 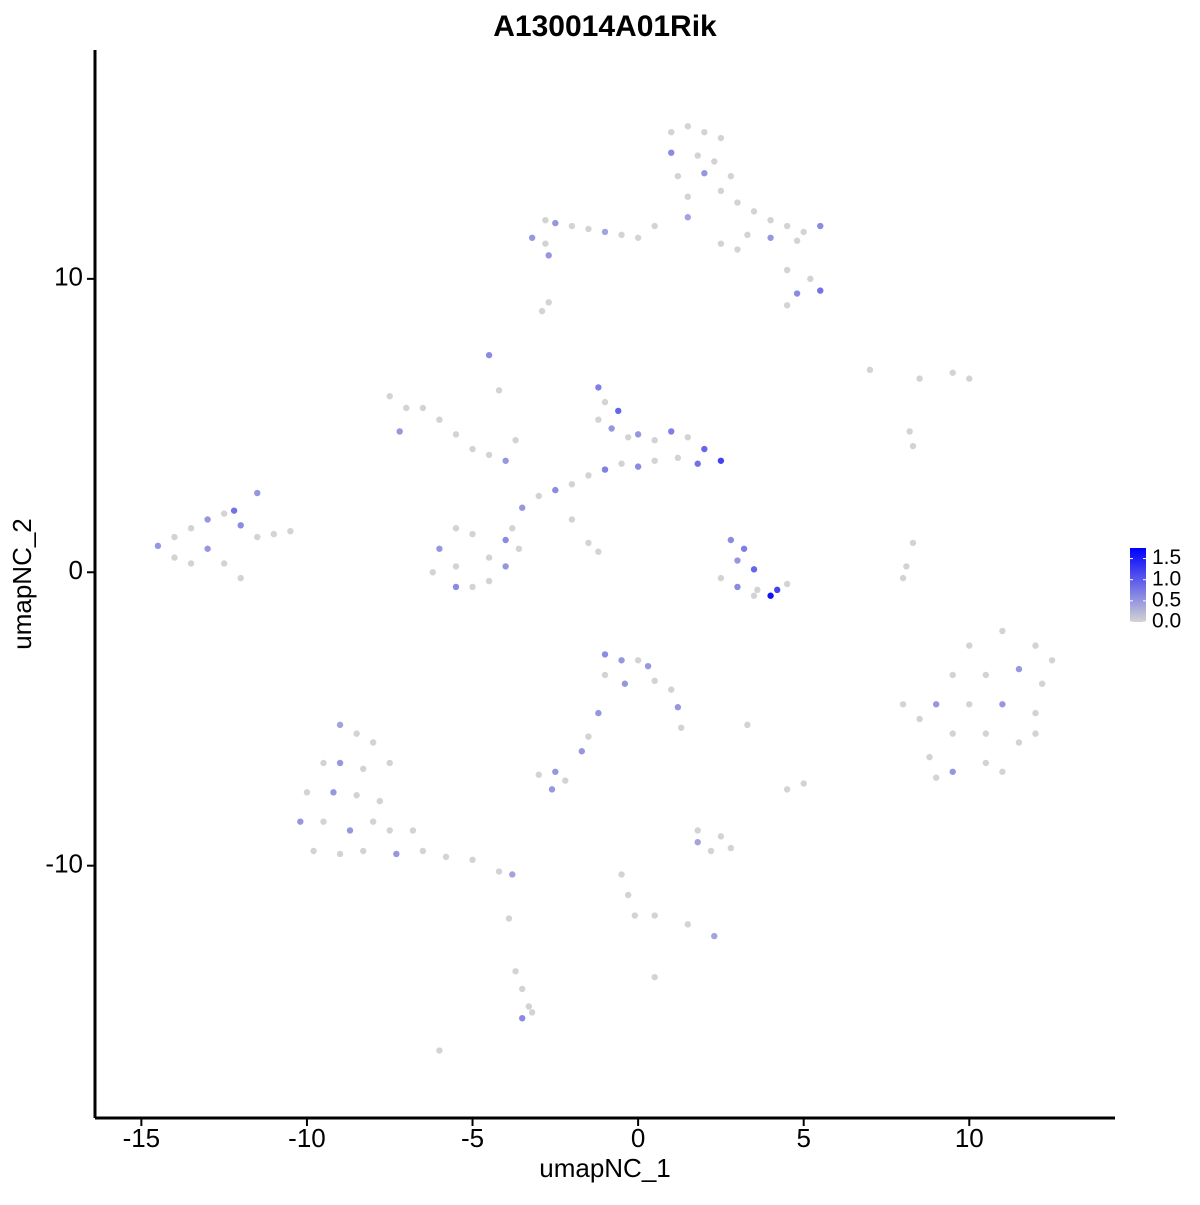 I want to click on x-tick-label: -10, so click(x=307, y=1138).